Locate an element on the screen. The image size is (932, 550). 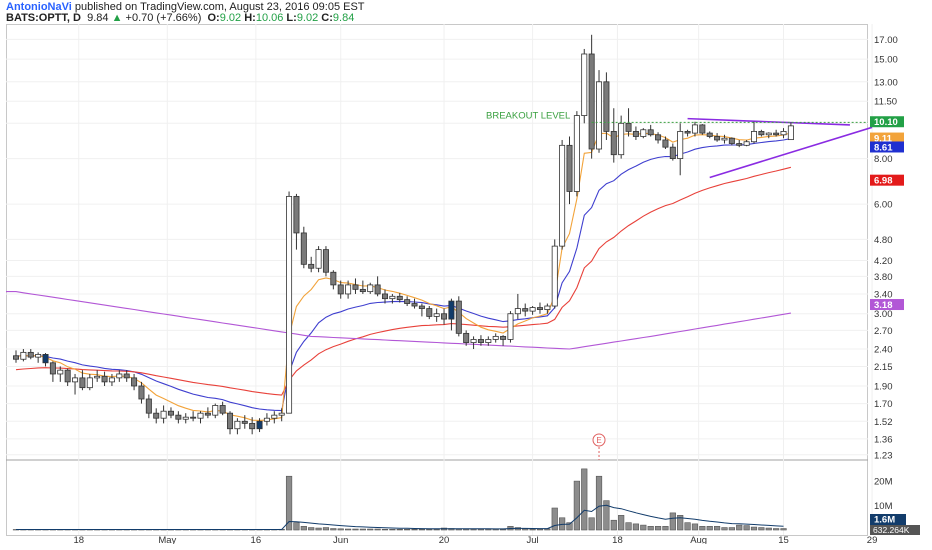
earnings-marker is located at coordinates (599, 440).